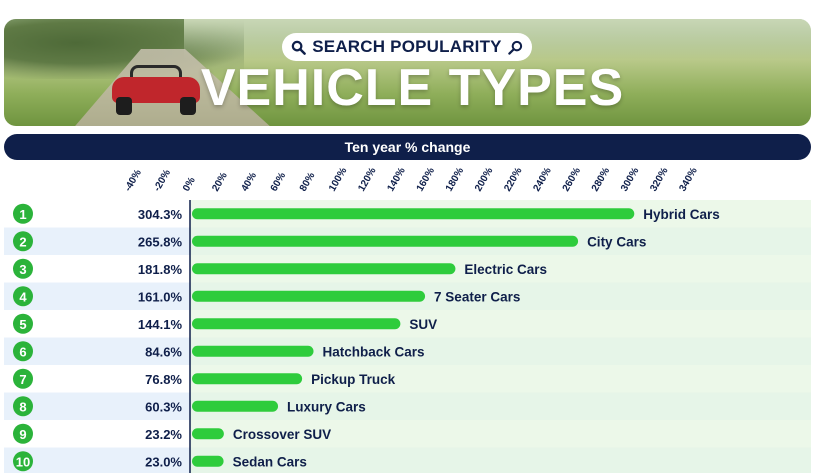 The image size is (815, 473). I want to click on category-label: Electric Cars, so click(505, 269).